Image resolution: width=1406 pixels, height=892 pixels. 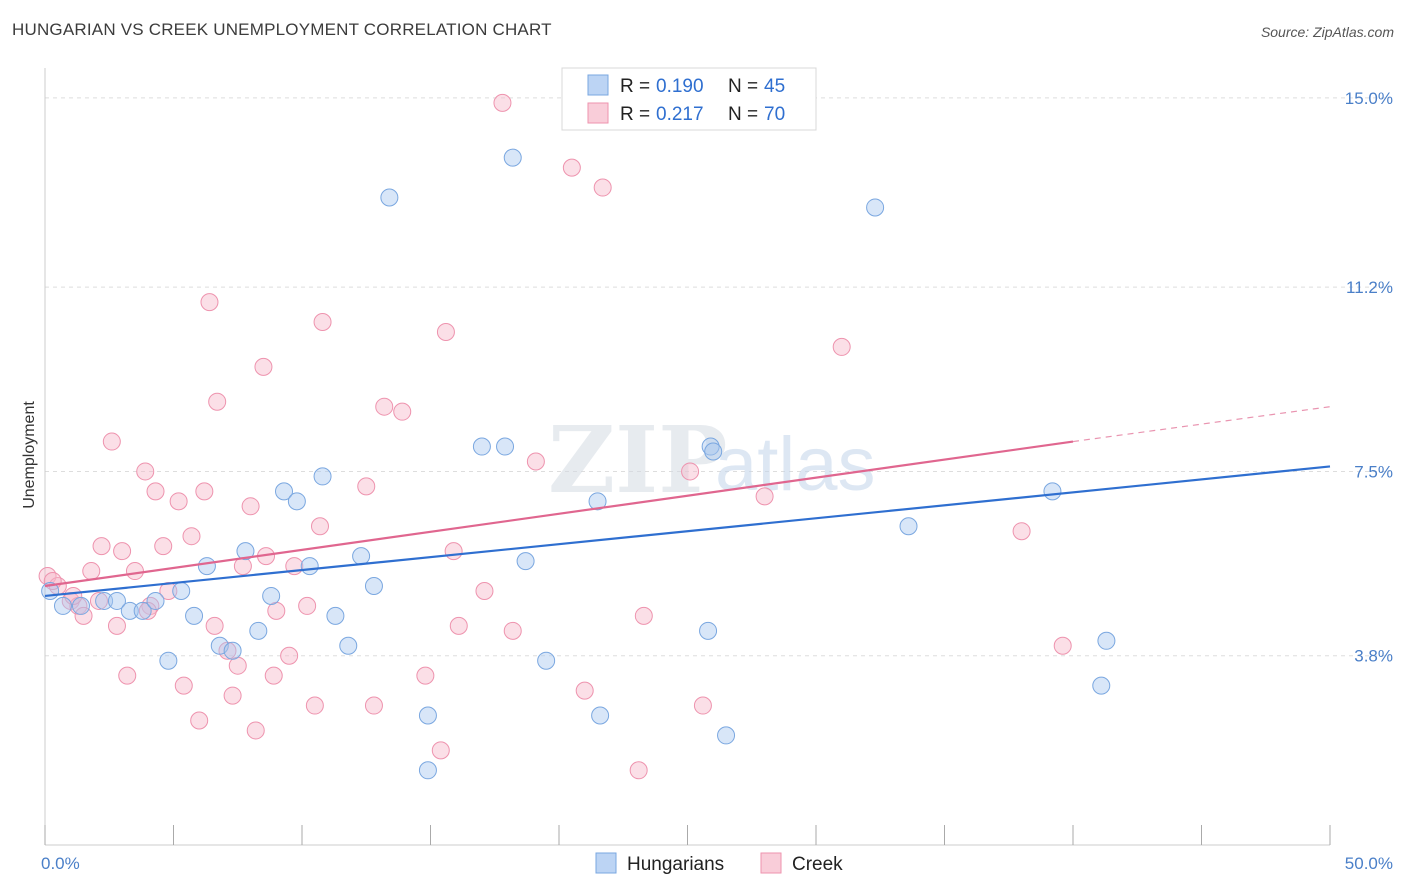 I want to click on legend-swatch-creek, so click(x=598, y=113).